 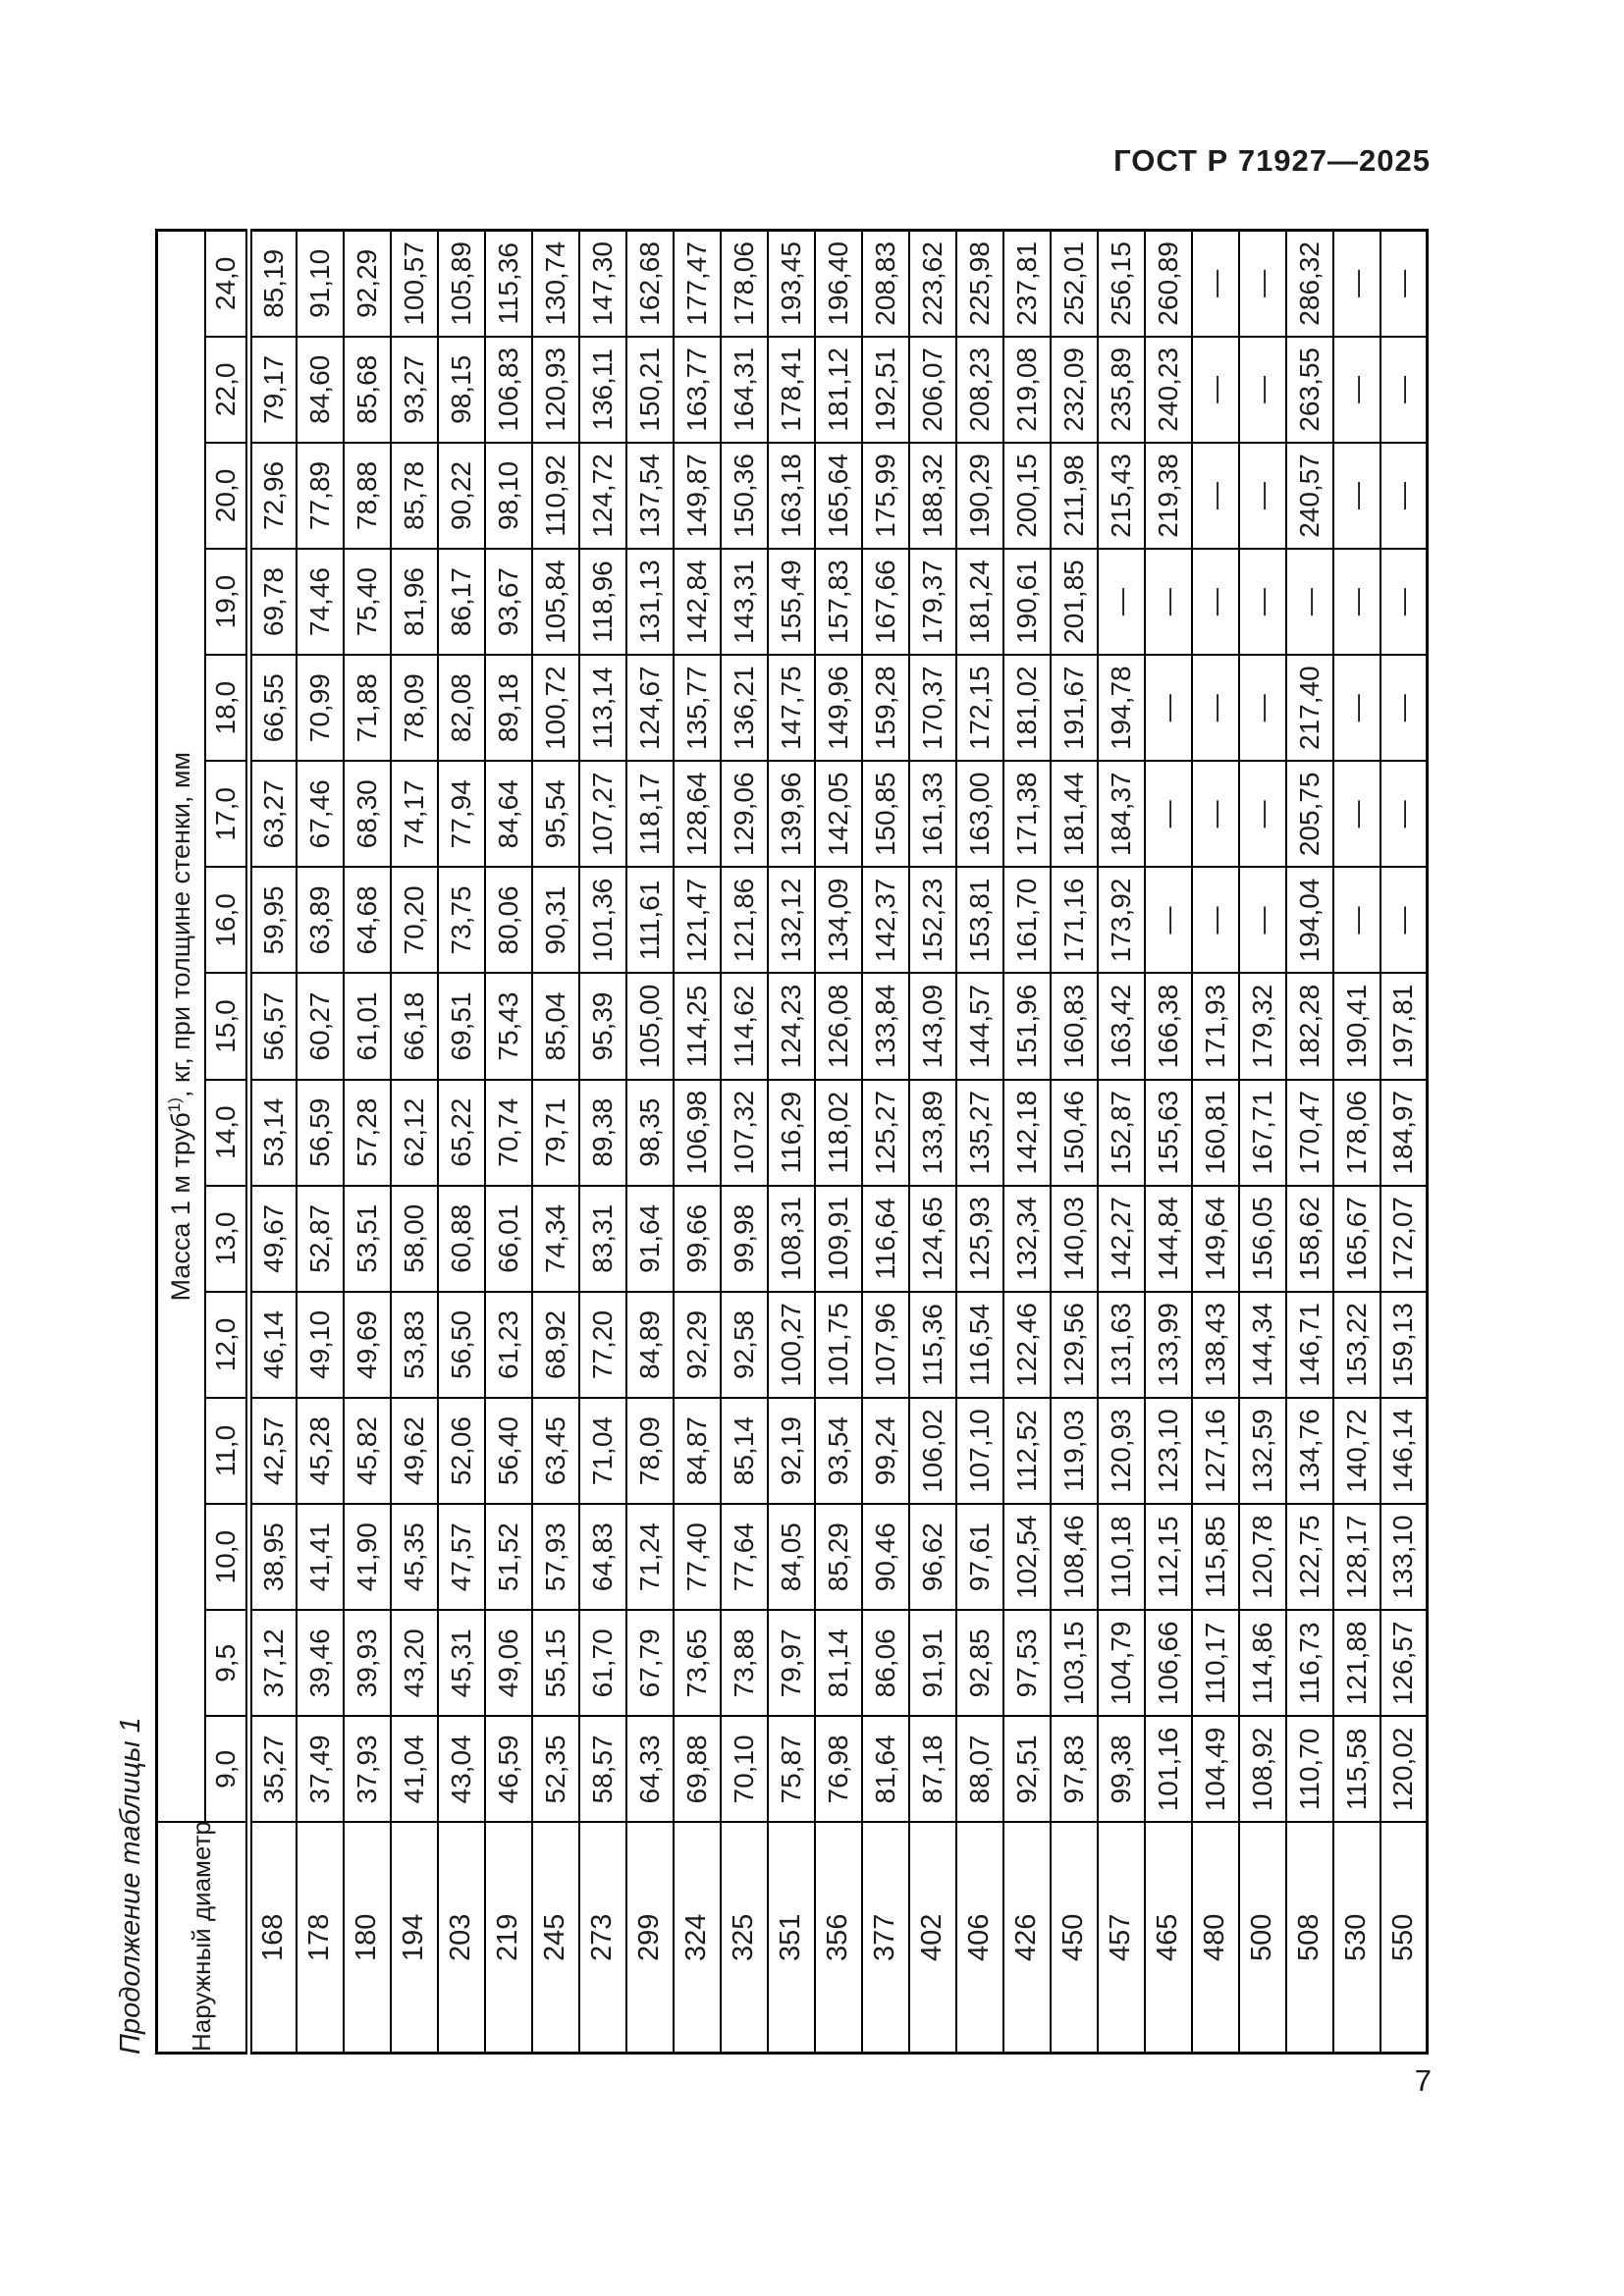 I want to click on mass-cell: 75,43, so click(x=508, y=1027).